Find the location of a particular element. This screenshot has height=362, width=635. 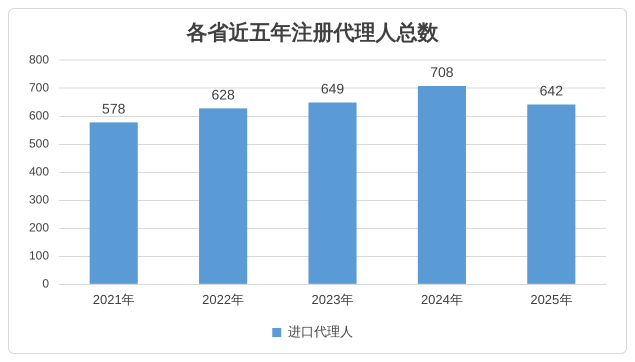

data-label: 708 is located at coordinates (442, 72).